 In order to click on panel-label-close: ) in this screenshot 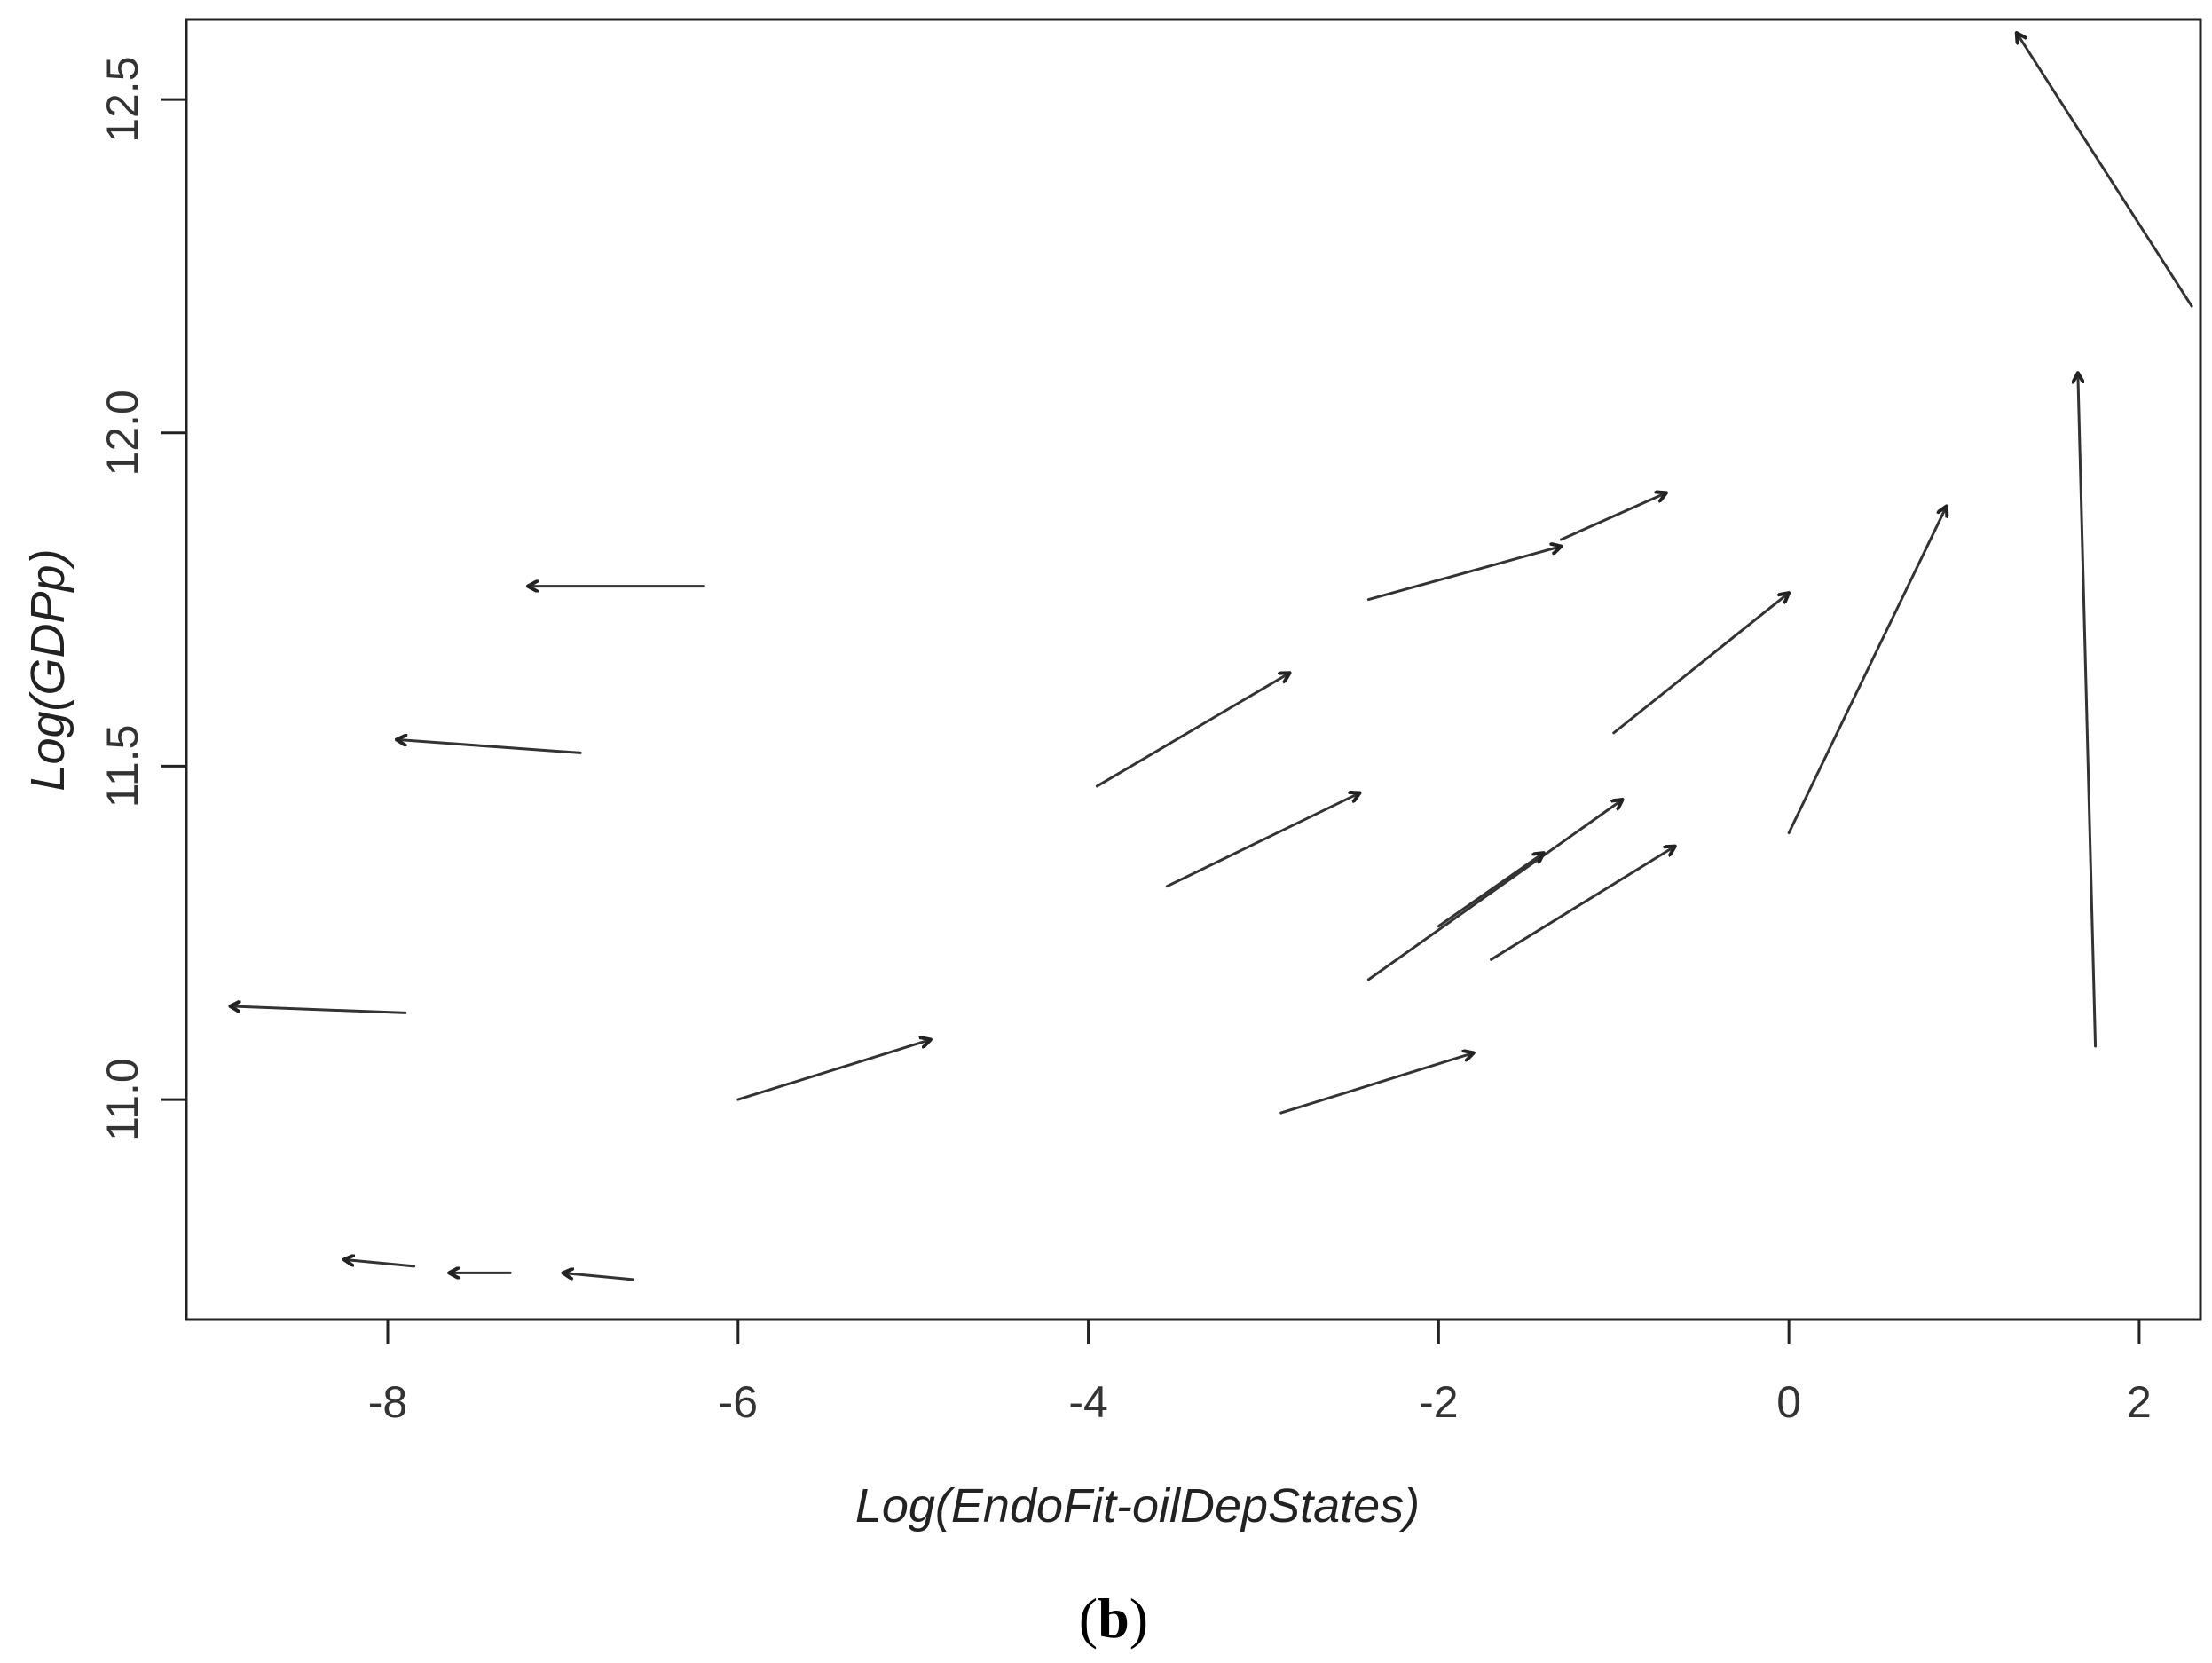, I will do `click(1139, 1618)`.